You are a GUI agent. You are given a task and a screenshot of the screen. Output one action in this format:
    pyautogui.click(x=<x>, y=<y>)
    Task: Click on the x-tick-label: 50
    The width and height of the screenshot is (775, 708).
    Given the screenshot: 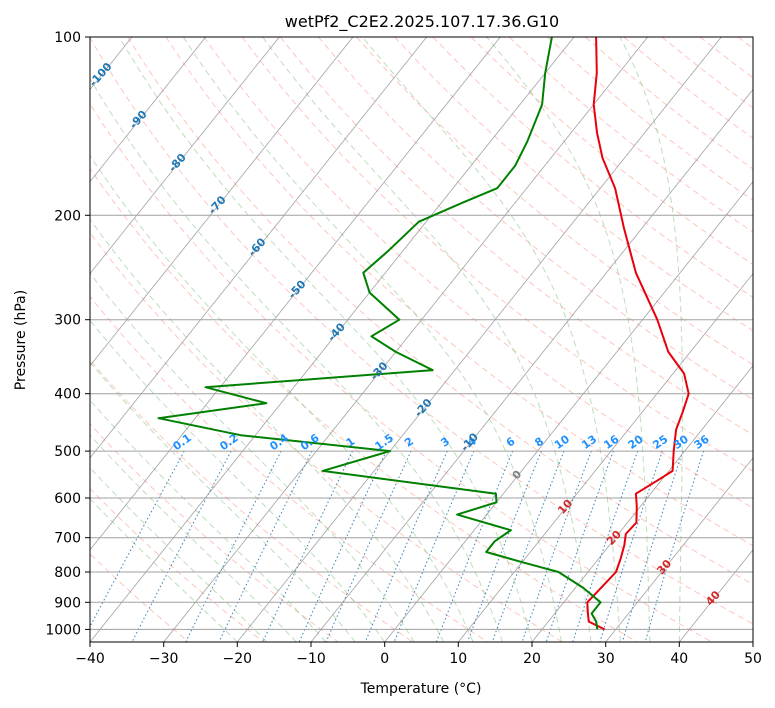 What is the action you would take?
    pyautogui.click(x=753, y=659)
    